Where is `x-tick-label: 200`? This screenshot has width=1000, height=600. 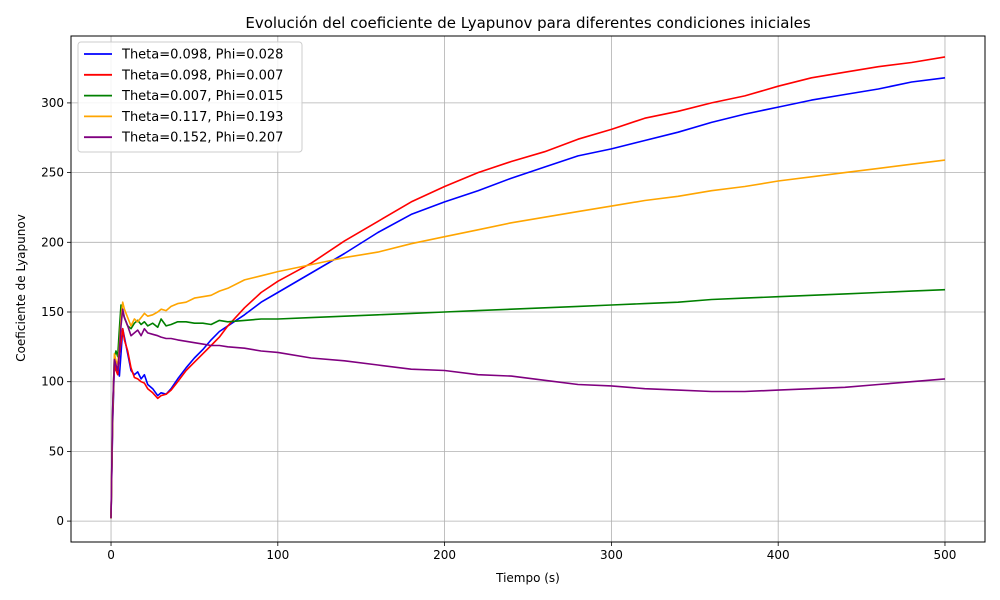
x-tick-label: 200 is located at coordinates (444, 555).